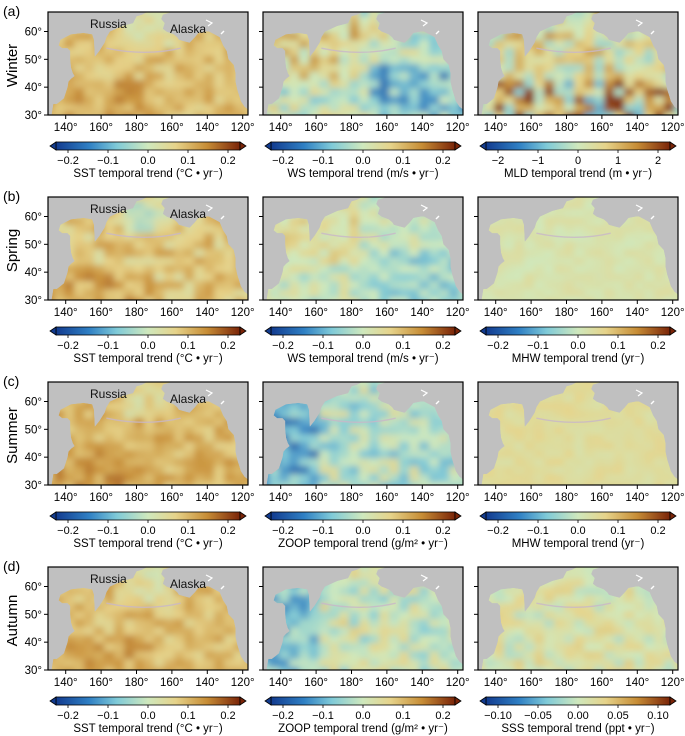 This screenshot has height=736, width=685. What do you see at coordinates (11, 196) in the screenshot?
I see `row-letter: (b)` at bounding box center [11, 196].